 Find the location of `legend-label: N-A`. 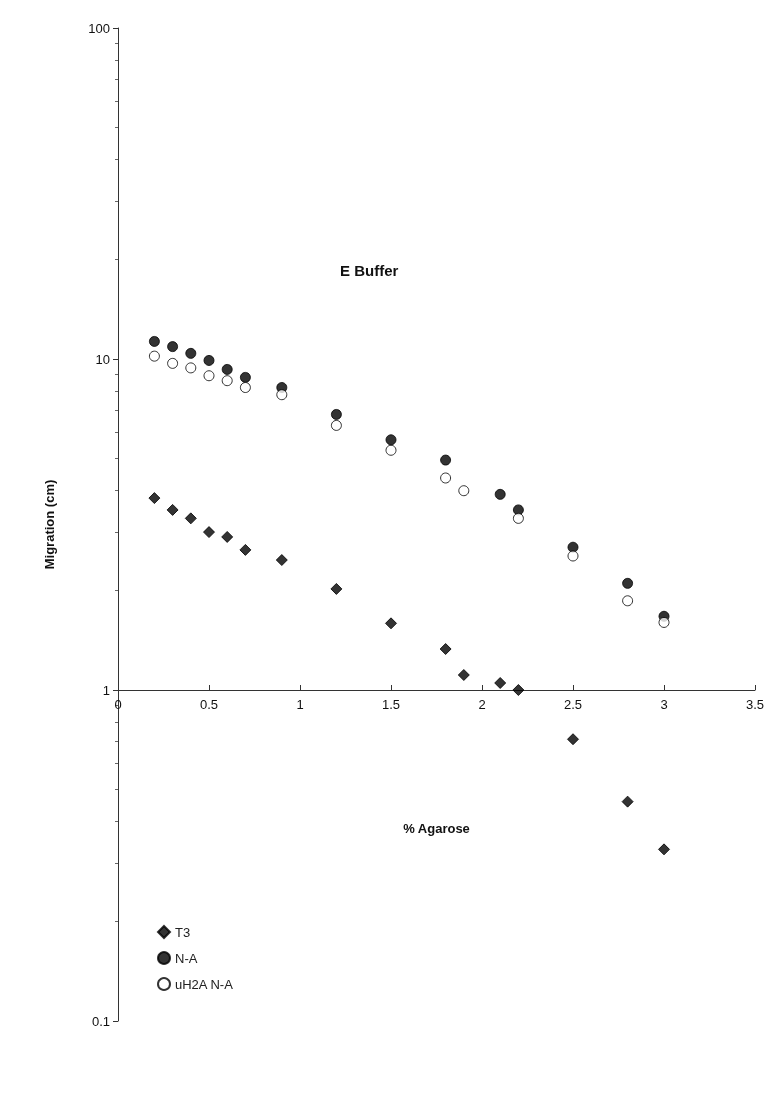

legend-label: N-A is located at coordinates (186, 958).